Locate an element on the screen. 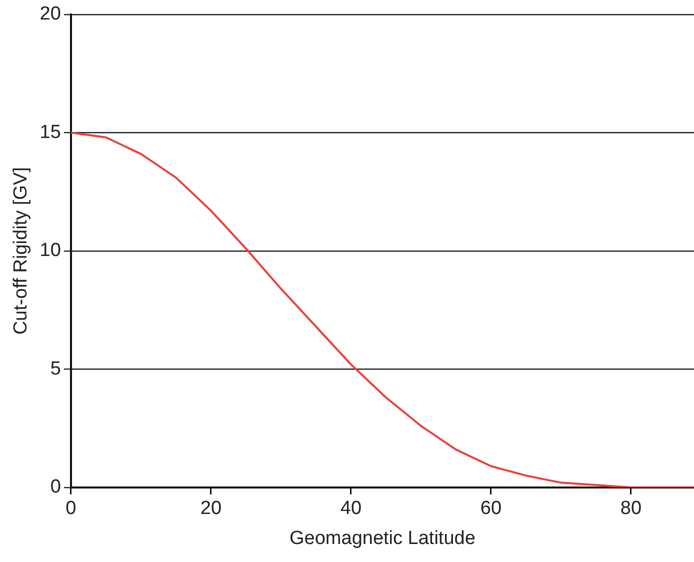 This screenshot has width=694, height=562. y-tick-label: 10 is located at coordinates (50, 251).